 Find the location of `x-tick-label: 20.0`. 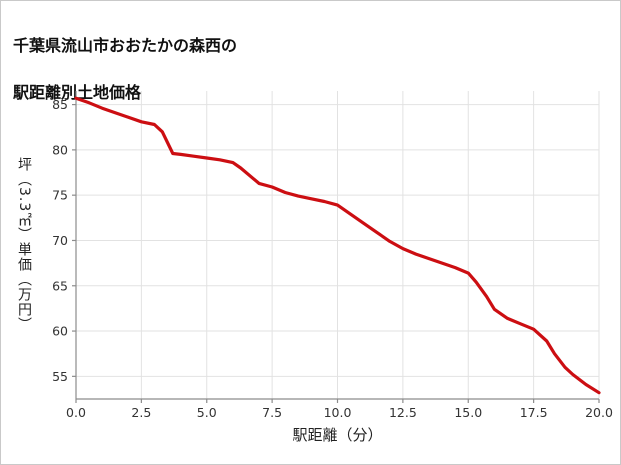

x-tick-label: 20.0 is located at coordinates (599, 412).